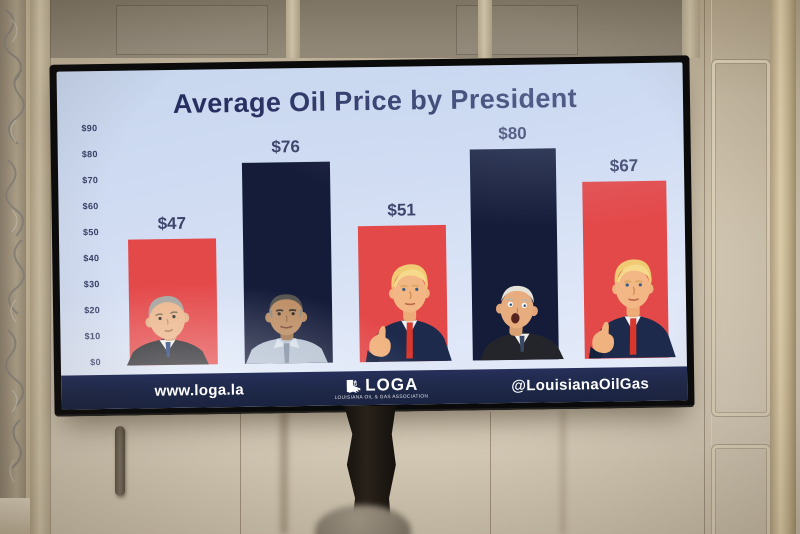 This screenshot has height=534, width=800. I want to click on wall-right-trim, so click(783, 267).